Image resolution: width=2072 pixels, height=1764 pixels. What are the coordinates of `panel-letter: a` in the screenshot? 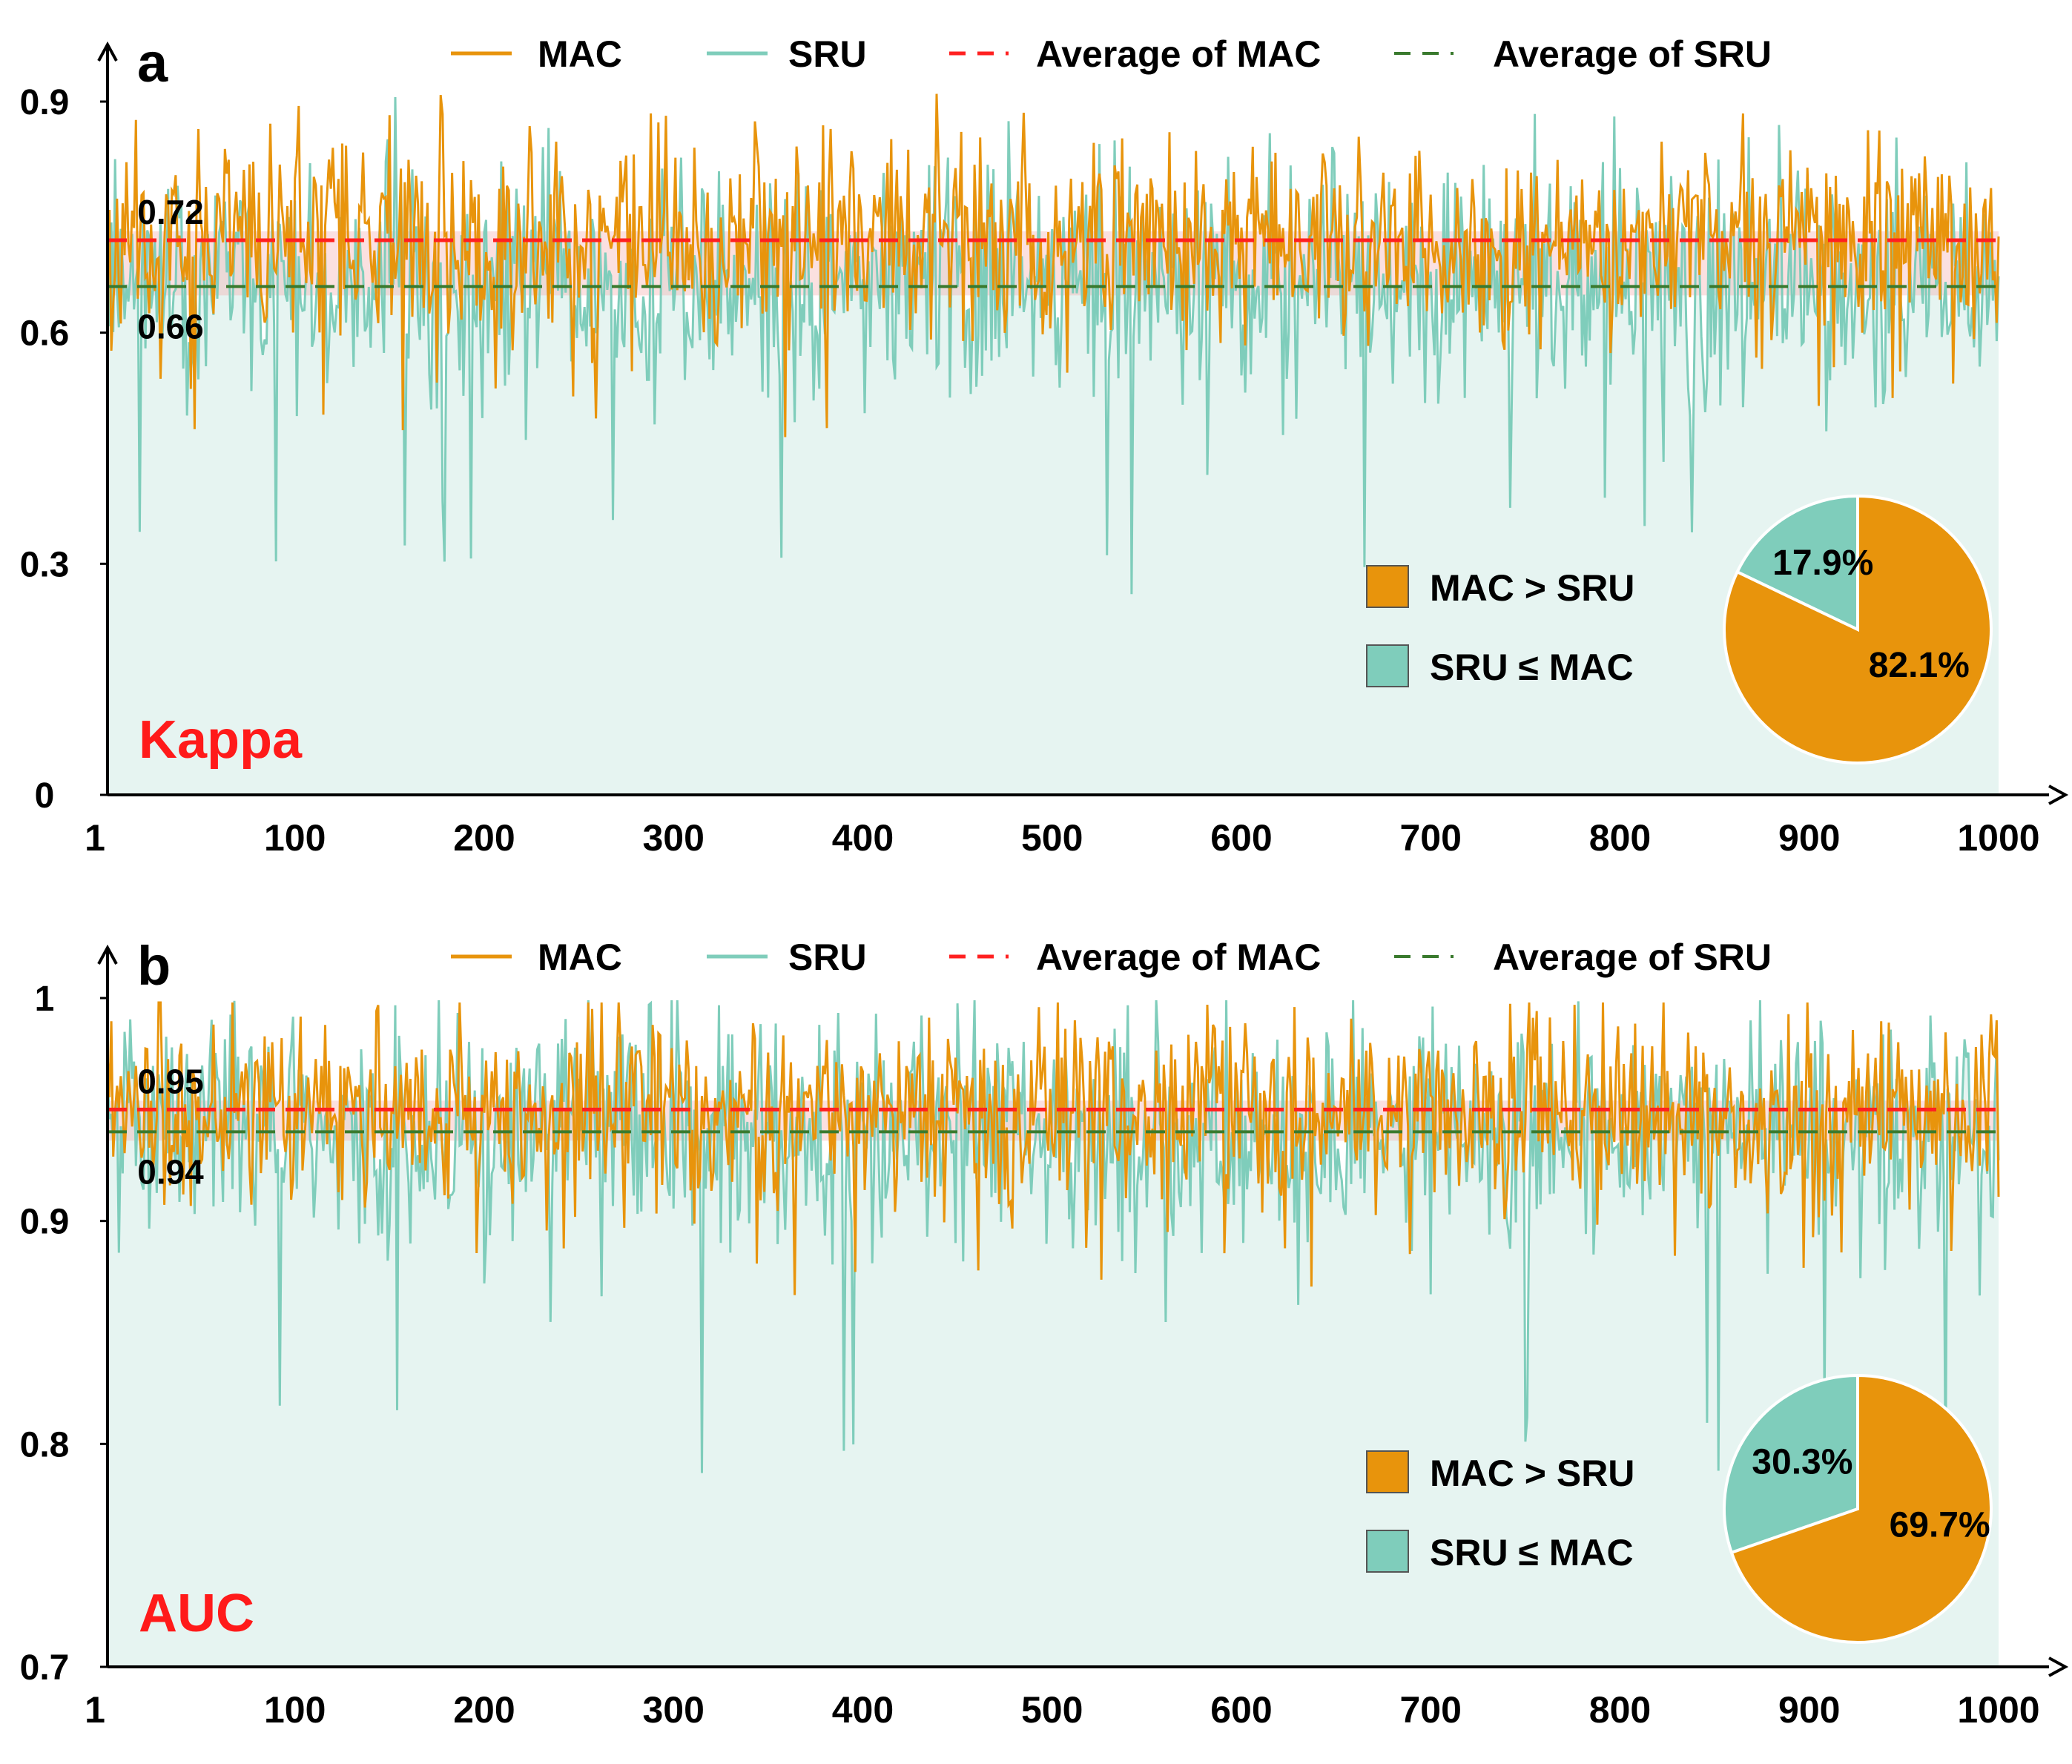 It's located at (152, 63).